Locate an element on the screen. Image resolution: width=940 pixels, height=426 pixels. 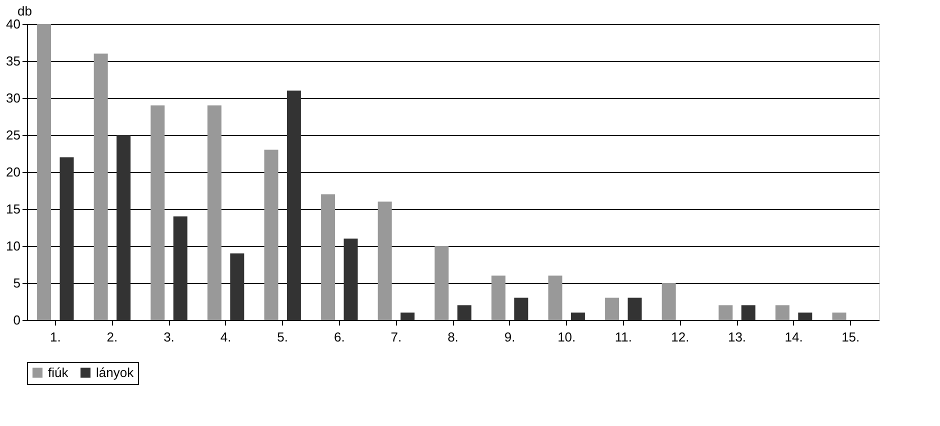
x-tick-label: 1. is located at coordinates (55, 337).